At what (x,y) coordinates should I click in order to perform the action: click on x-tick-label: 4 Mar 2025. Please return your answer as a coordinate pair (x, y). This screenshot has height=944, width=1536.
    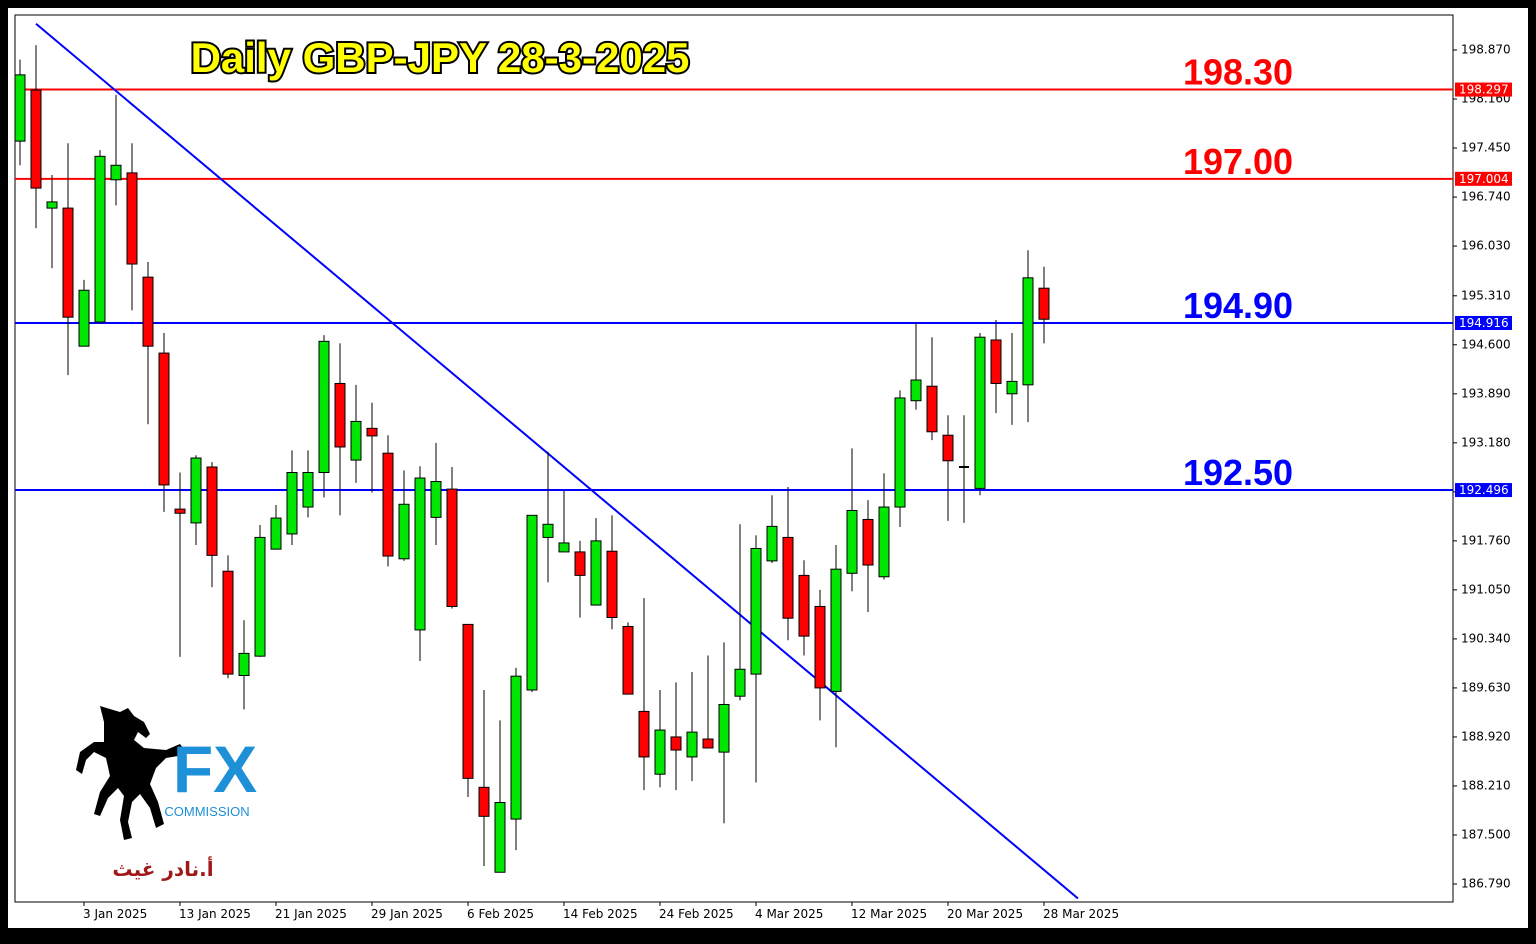
    Looking at the image, I should click on (789, 914).